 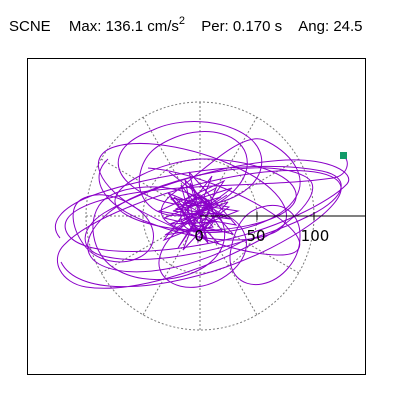 I want to click on station-code: SCNE, so click(x=30, y=26).